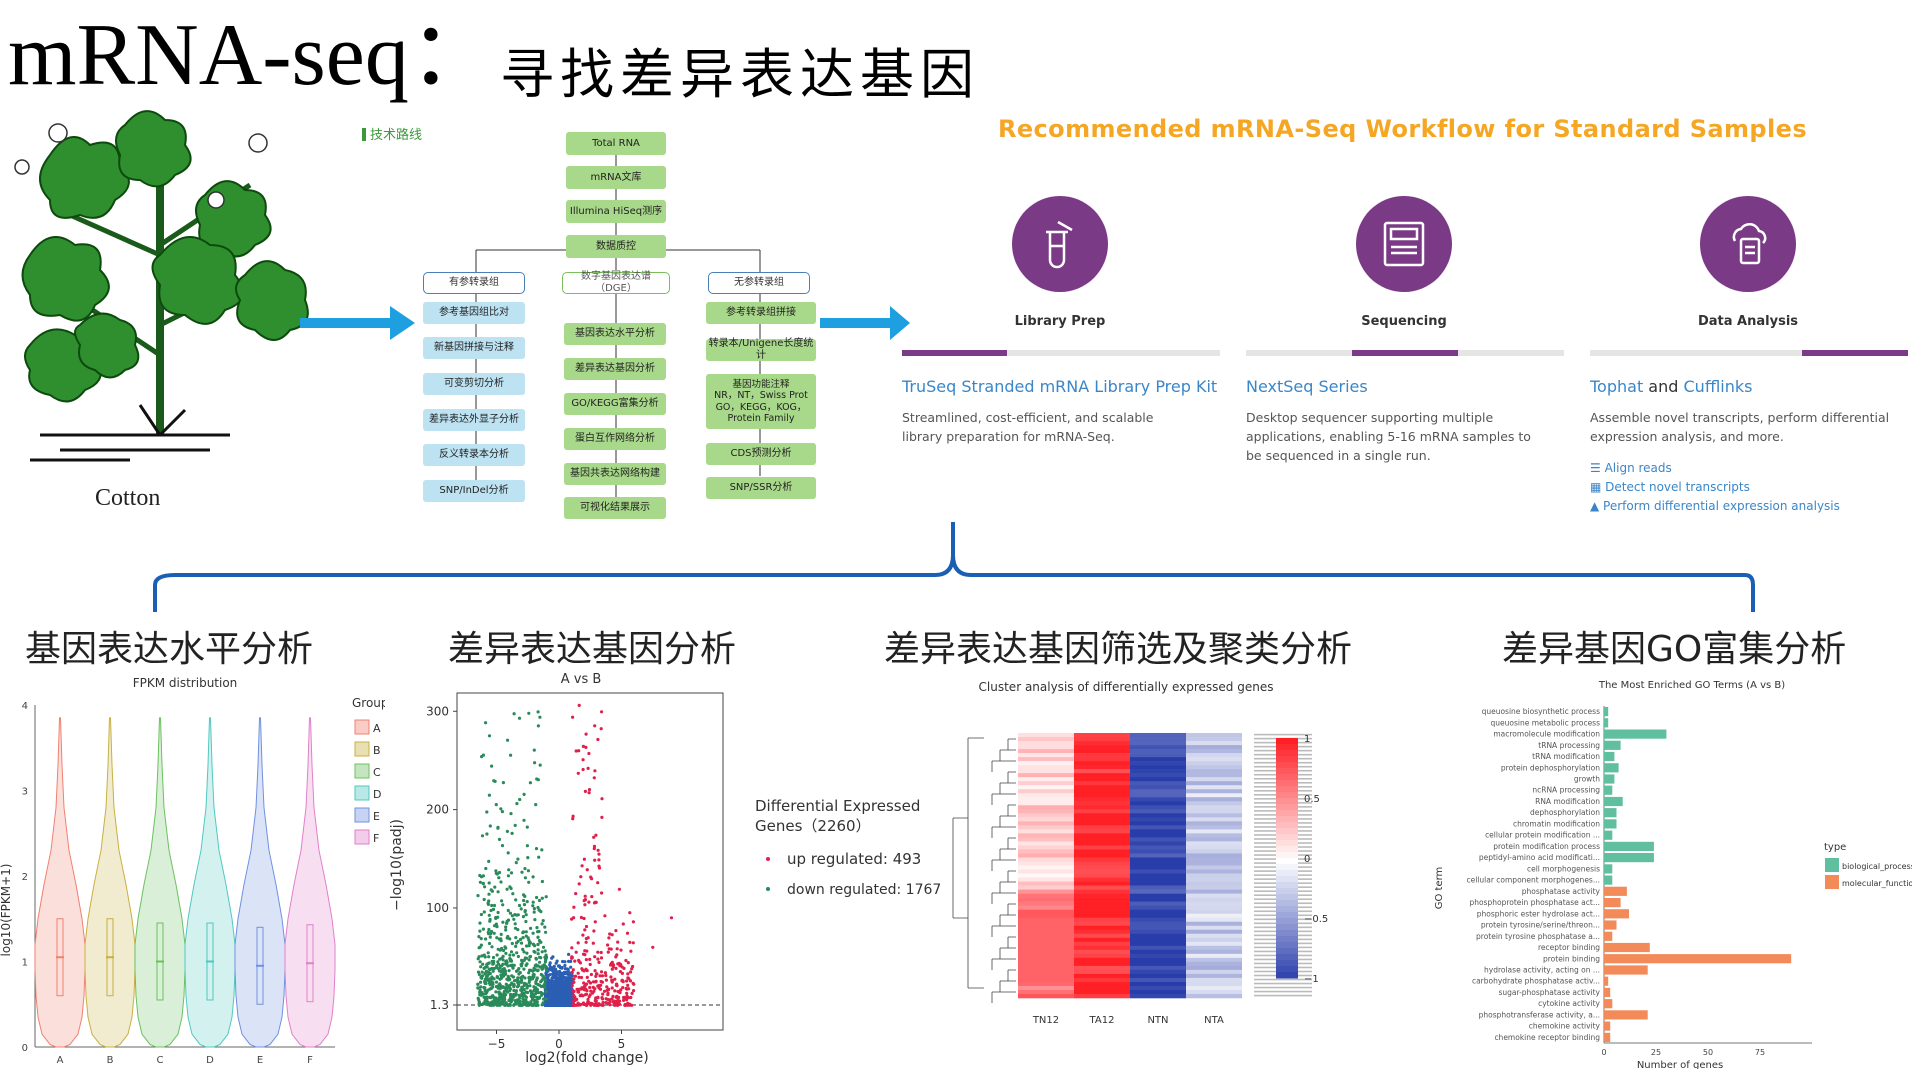  What do you see at coordinates (1565, 1026) in the screenshot?
I see `go-term-label: chemokine activity` at bounding box center [1565, 1026].